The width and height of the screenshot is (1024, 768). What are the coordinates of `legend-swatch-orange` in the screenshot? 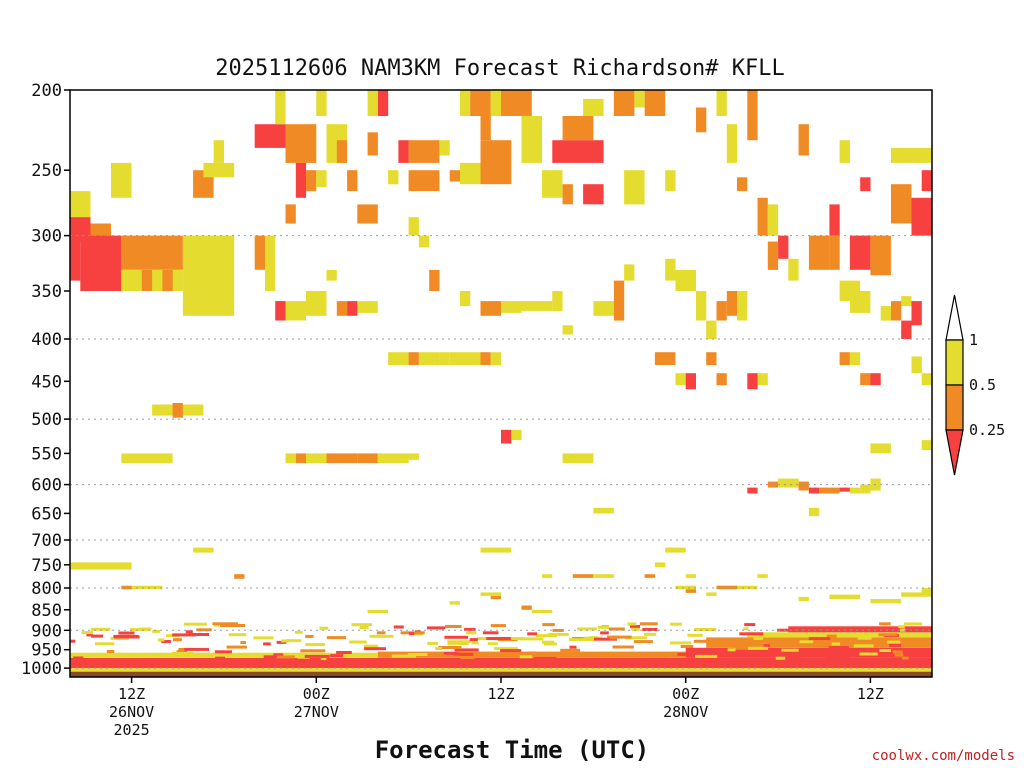 It's located at (954, 407).